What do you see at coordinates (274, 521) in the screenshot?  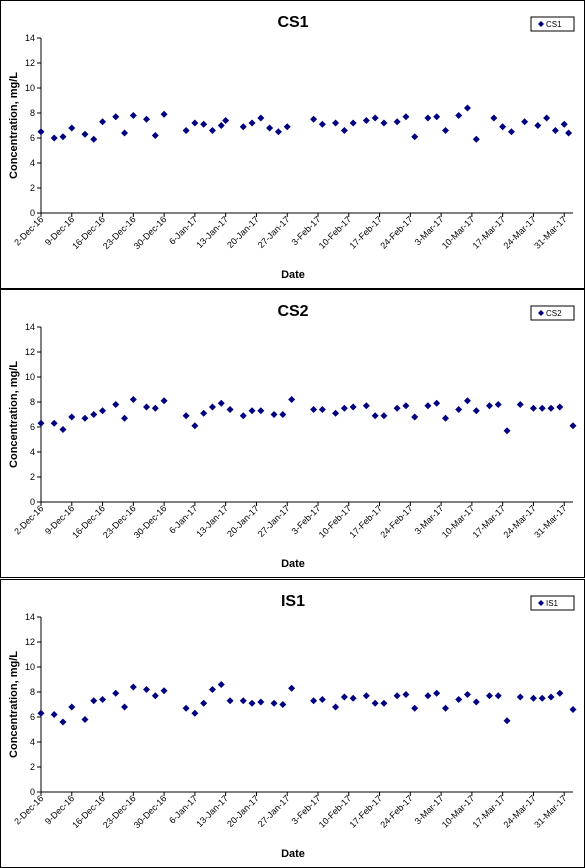 I see `x-tick-label: 27-Jan-17` at bounding box center [274, 521].